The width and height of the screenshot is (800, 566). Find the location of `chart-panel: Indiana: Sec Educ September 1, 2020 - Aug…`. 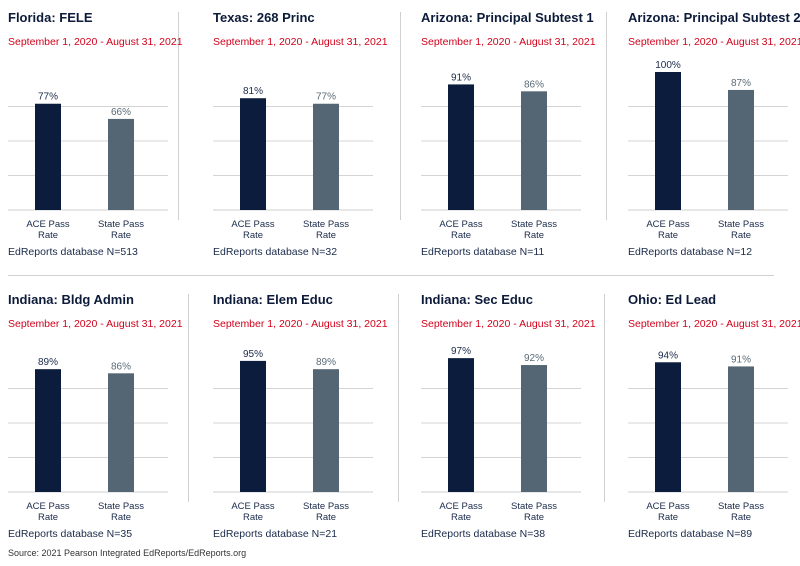

chart-panel: Indiana: Sec Educ September 1, 2020 - Aug… is located at coordinates (508, 422).